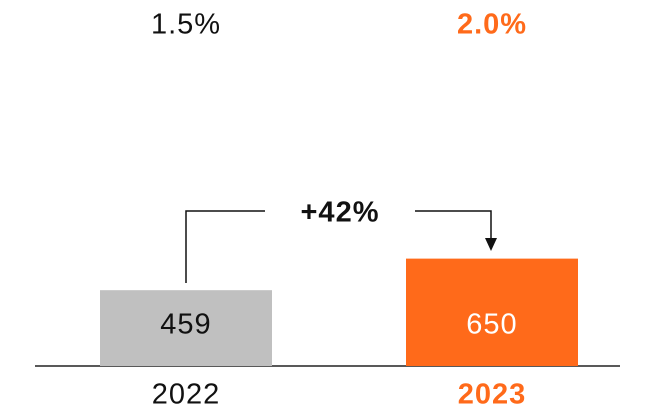 The width and height of the screenshot is (654, 417). I want to click on ratio-label: 1.5%, so click(186, 25).